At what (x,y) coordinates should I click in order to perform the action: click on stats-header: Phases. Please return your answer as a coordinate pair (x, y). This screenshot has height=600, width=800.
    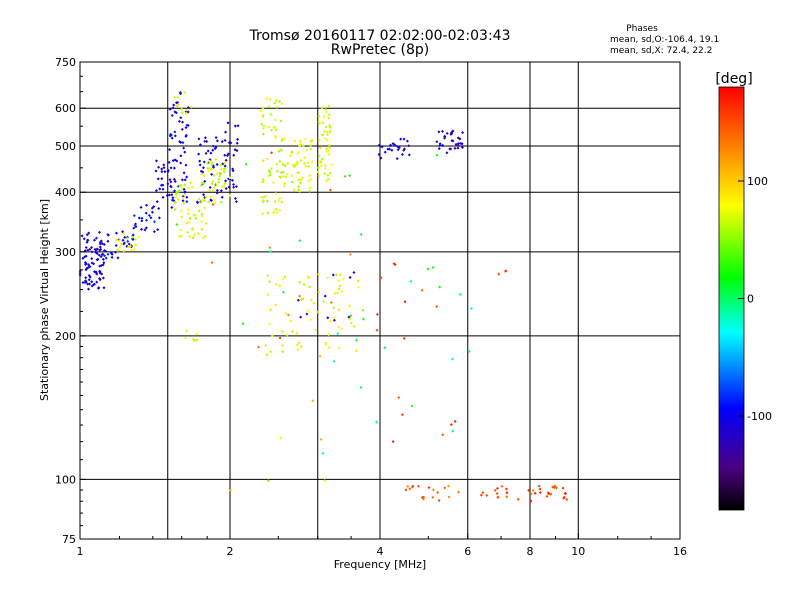
    Looking at the image, I should click on (642, 29).